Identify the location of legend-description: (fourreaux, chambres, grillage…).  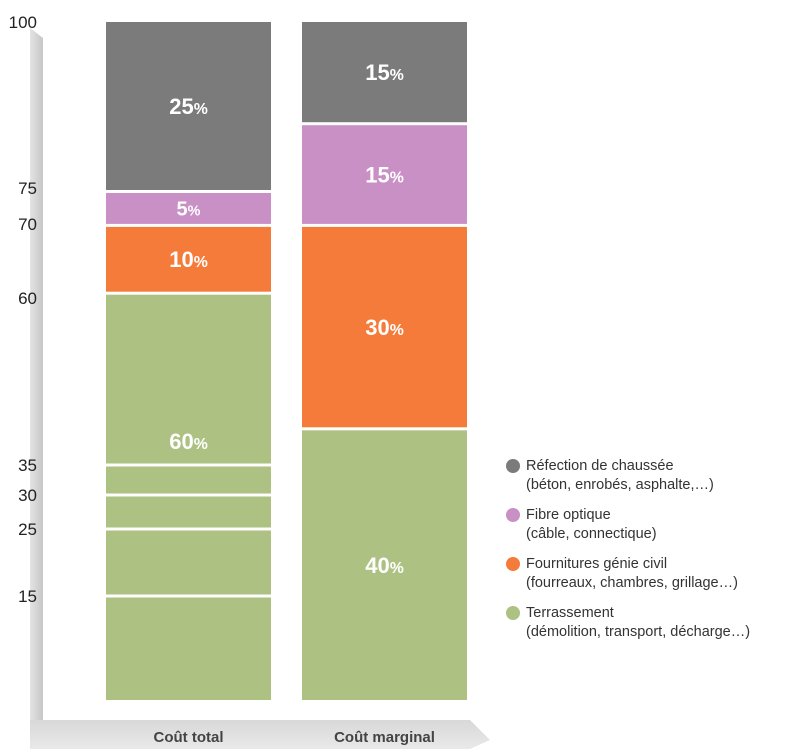
(632, 583).